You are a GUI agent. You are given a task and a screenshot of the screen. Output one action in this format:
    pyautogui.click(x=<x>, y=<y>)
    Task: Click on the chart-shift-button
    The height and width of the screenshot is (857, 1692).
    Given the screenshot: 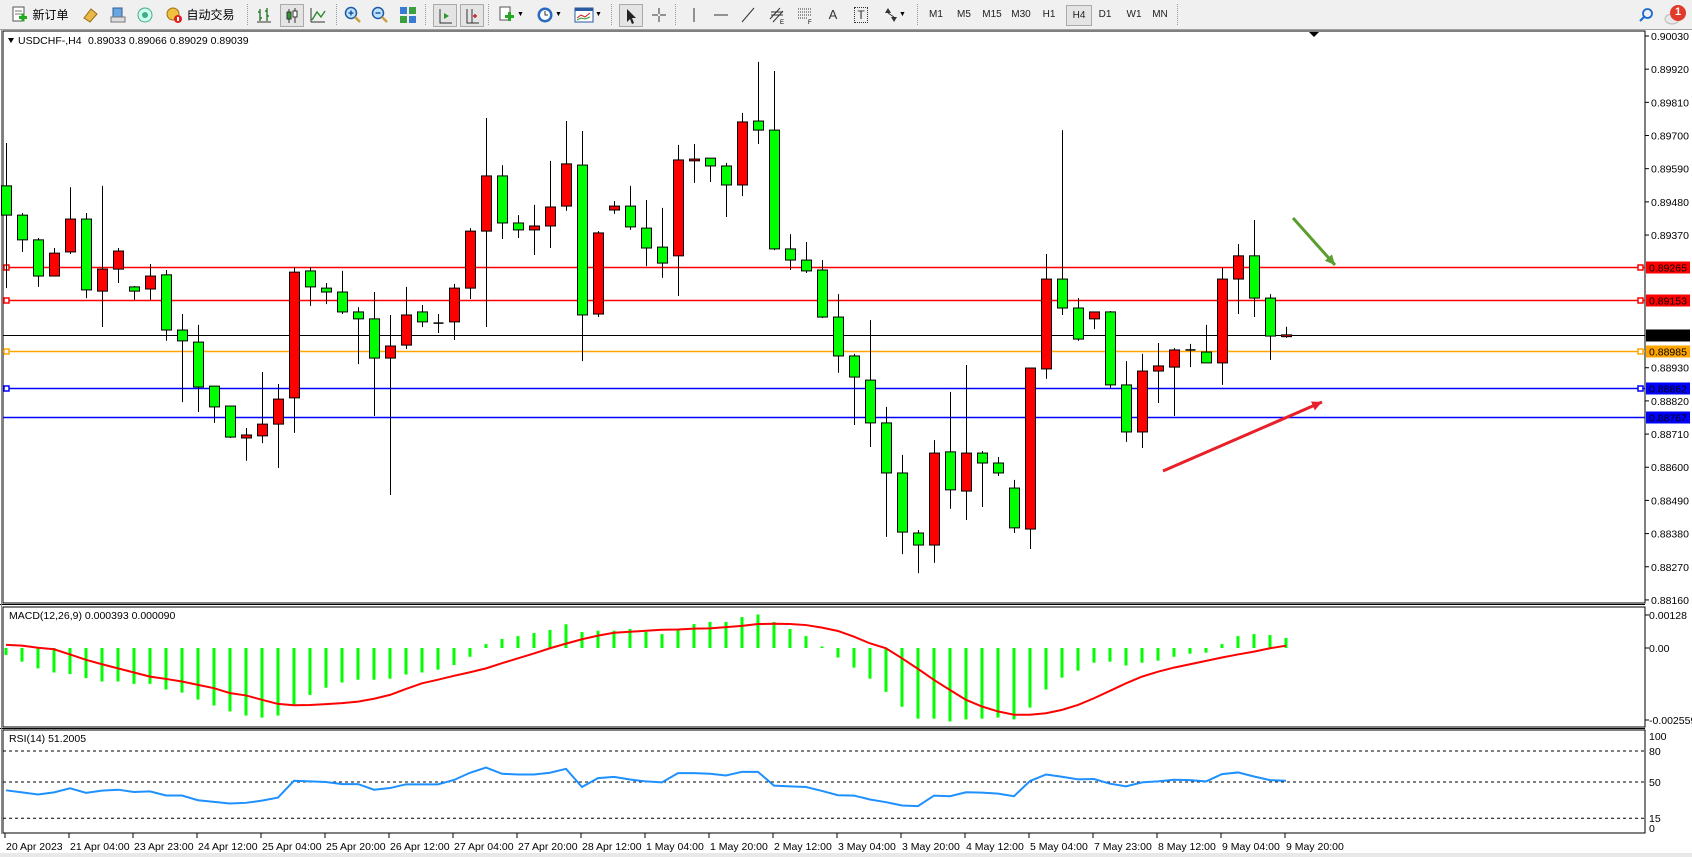 What is the action you would take?
    pyautogui.click(x=472, y=15)
    